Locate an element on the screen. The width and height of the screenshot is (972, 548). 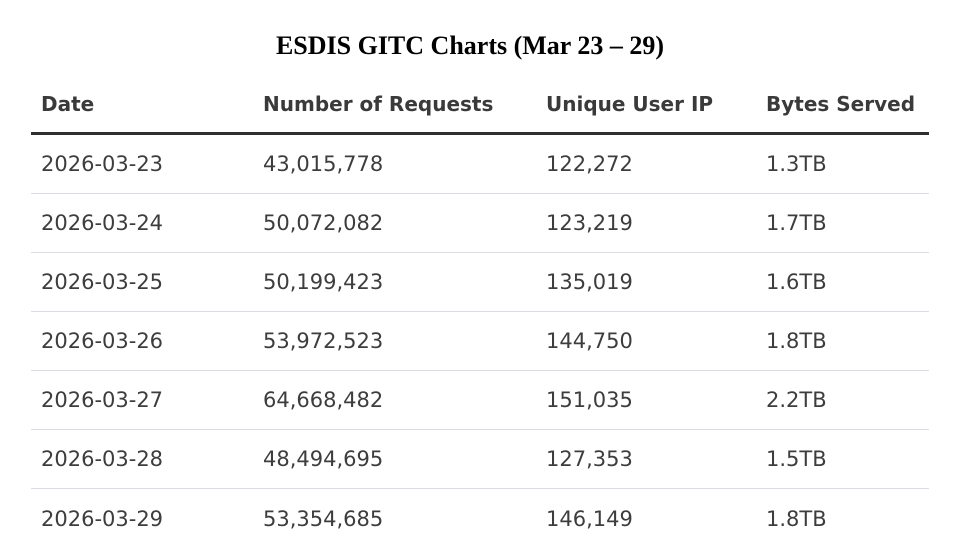
cell-date: 2026-03-28 is located at coordinates (102, 459).